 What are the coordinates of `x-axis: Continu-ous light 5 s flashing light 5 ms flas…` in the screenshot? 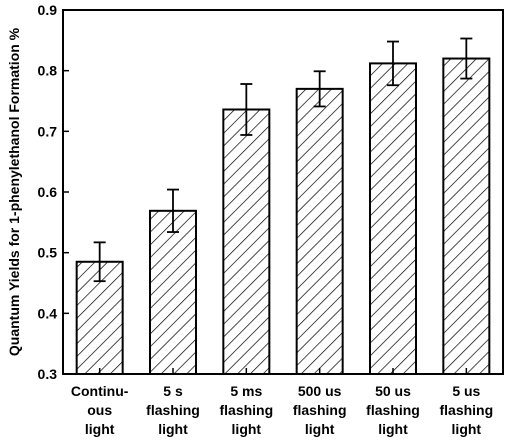 It's located at (282, 402).